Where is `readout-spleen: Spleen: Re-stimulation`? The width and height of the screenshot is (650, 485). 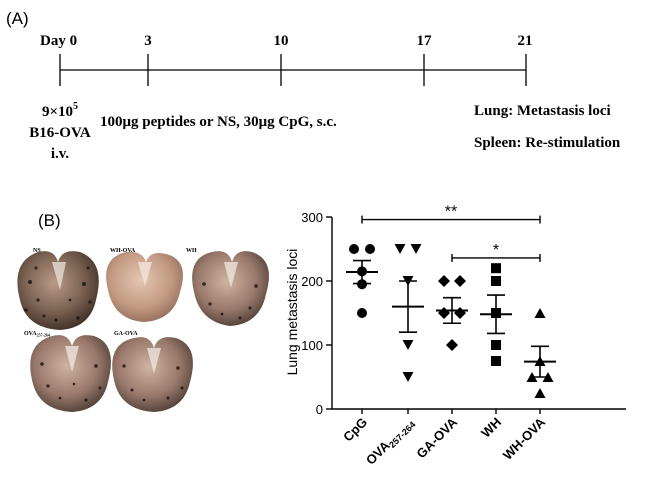 readout-spleen: Spleen: Re-stimulation is located at coordinates (547, 143).